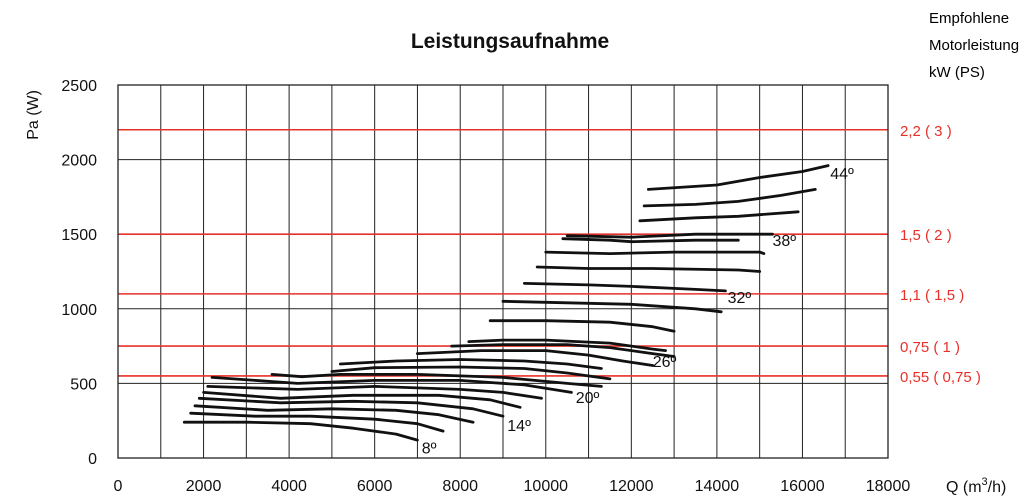  What do you see at coordinates (802, 486) in the screenshot?
I see `x-tick-label: 16000` at bounding box center [802, 486].